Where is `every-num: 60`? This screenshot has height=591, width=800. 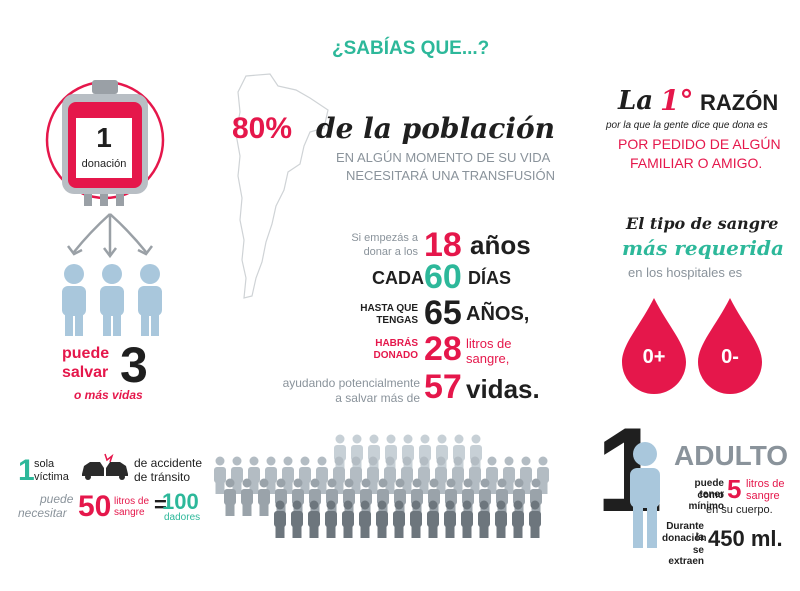 every-num: 60 is located at coordinates (443, 277).